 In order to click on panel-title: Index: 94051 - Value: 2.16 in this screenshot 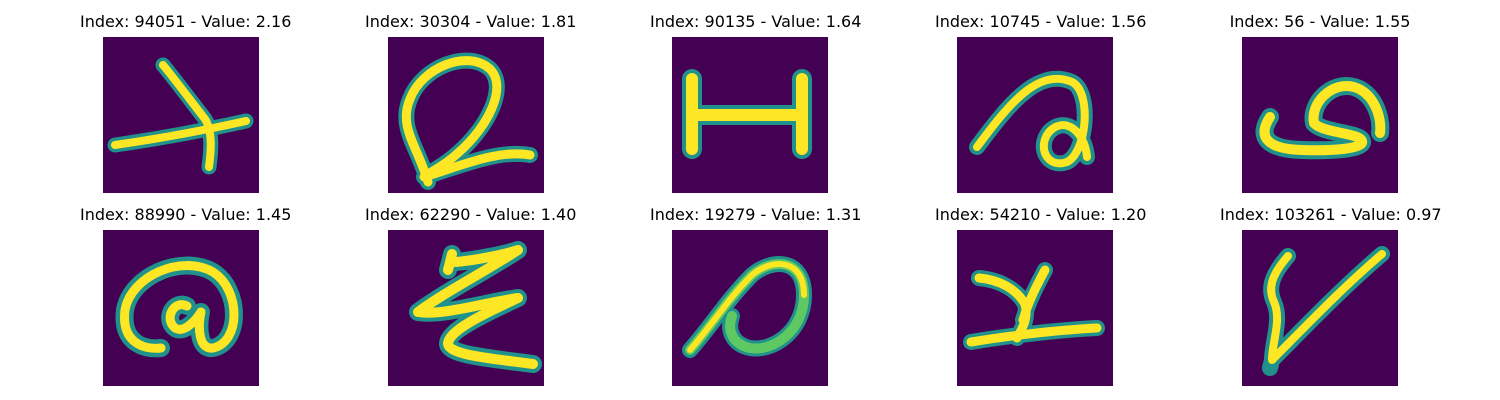, I will do `click(186, 21)`.